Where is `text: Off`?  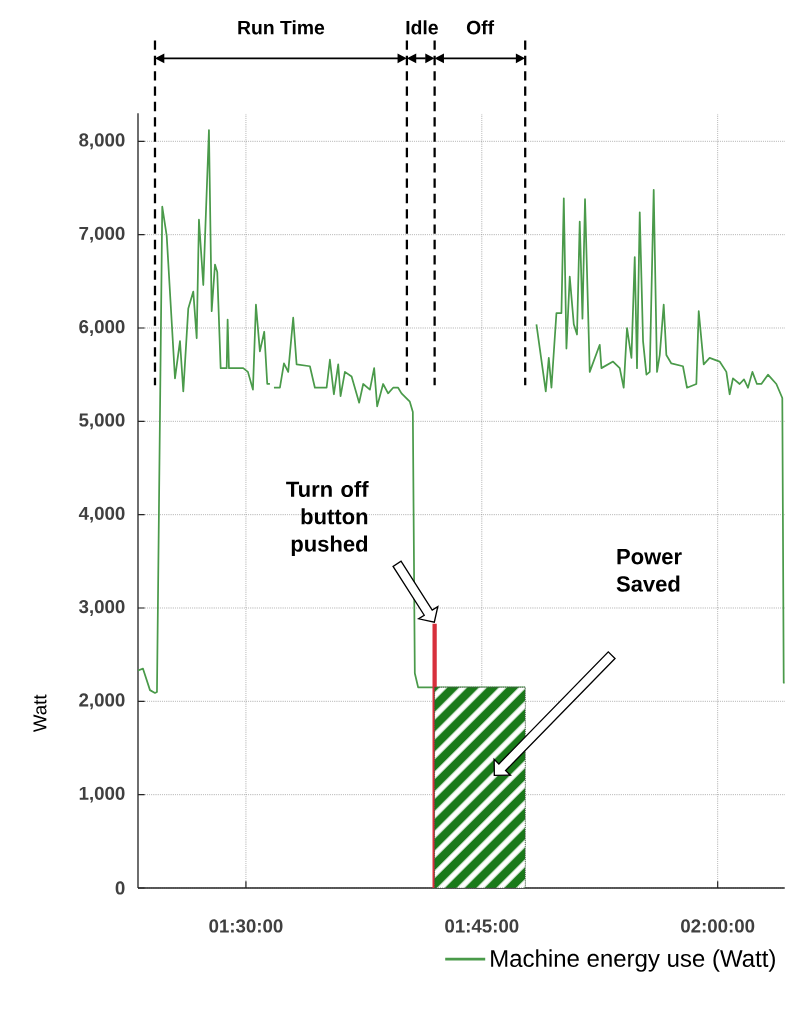 text: Off is located at coordinates (480, 27).